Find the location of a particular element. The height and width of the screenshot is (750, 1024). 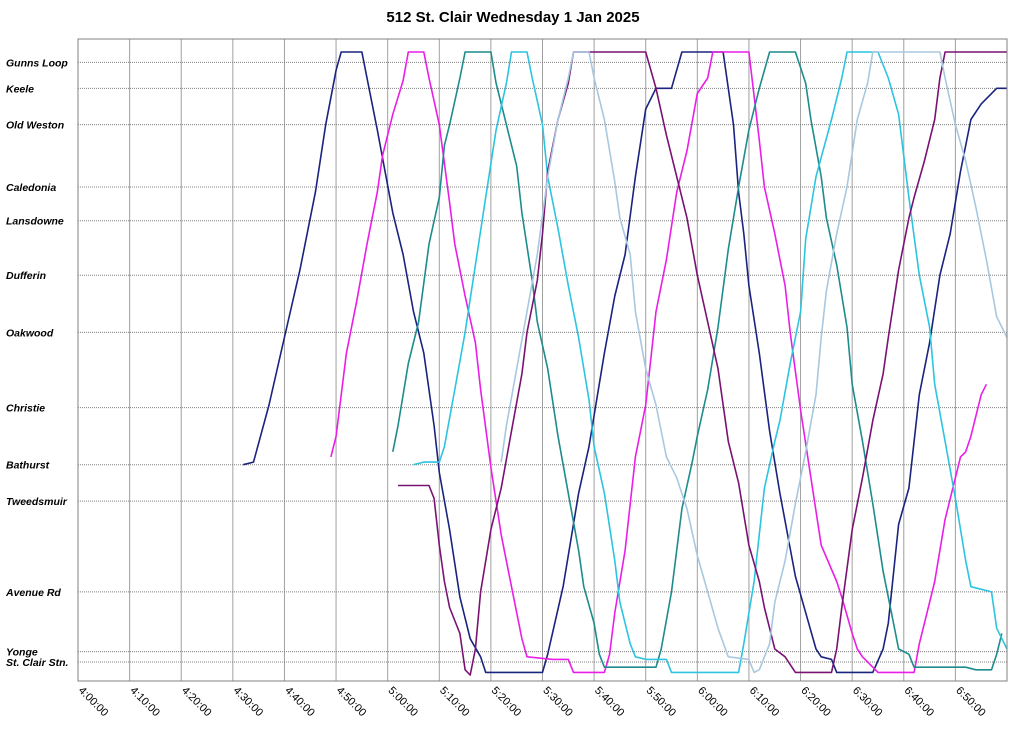

x-tick-label: 6:20:00 is located at coordinates (815, 702).